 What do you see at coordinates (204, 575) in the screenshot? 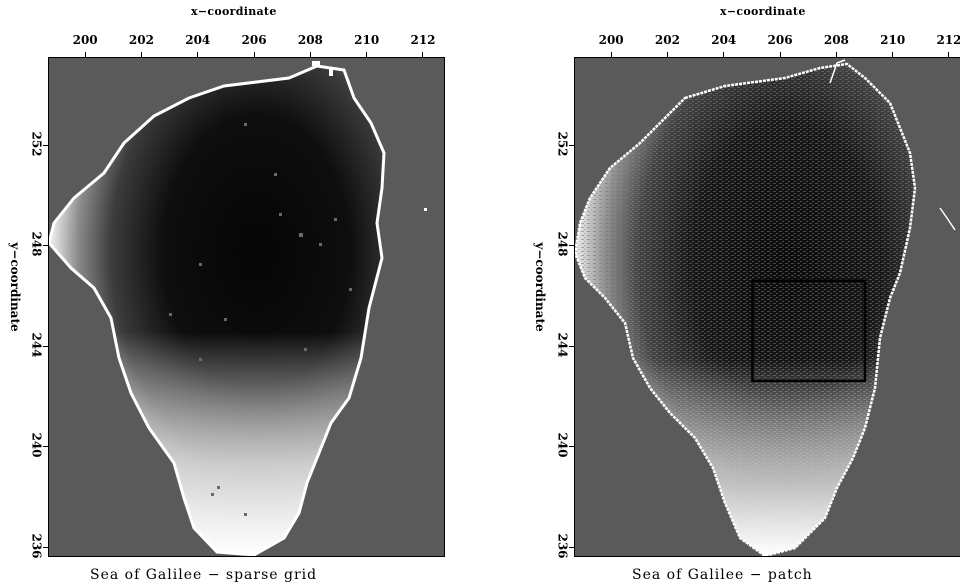
I see `panel-caption: Sea of Galilee − sparse grid` at bounding box center [204, 575].